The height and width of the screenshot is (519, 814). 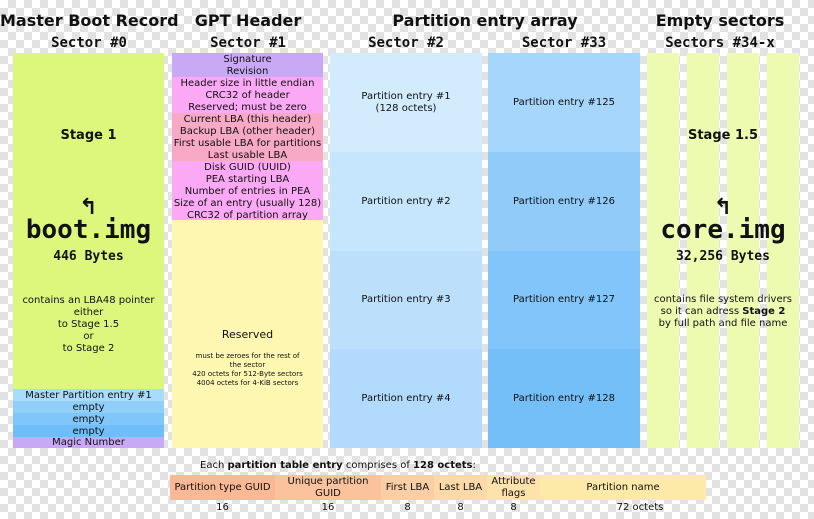 I want to click on empty-image-name: core.img, so click(x=723, y=230).